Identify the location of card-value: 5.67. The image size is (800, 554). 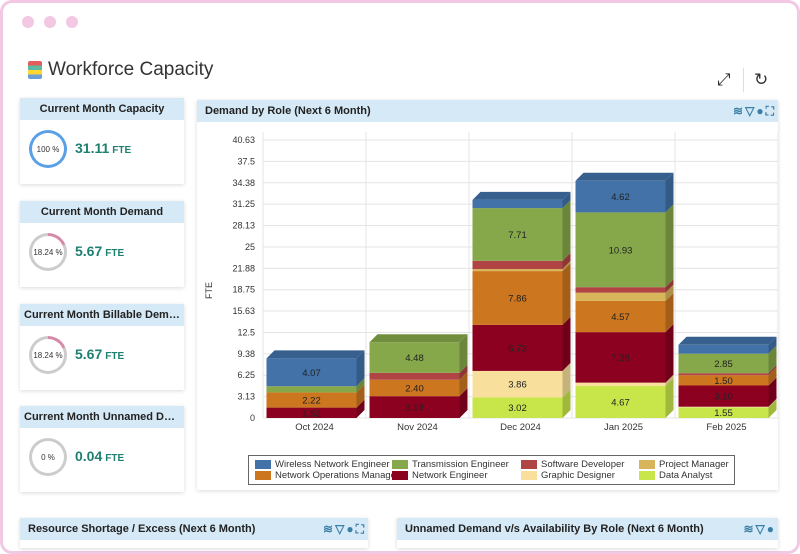
(89, 251).